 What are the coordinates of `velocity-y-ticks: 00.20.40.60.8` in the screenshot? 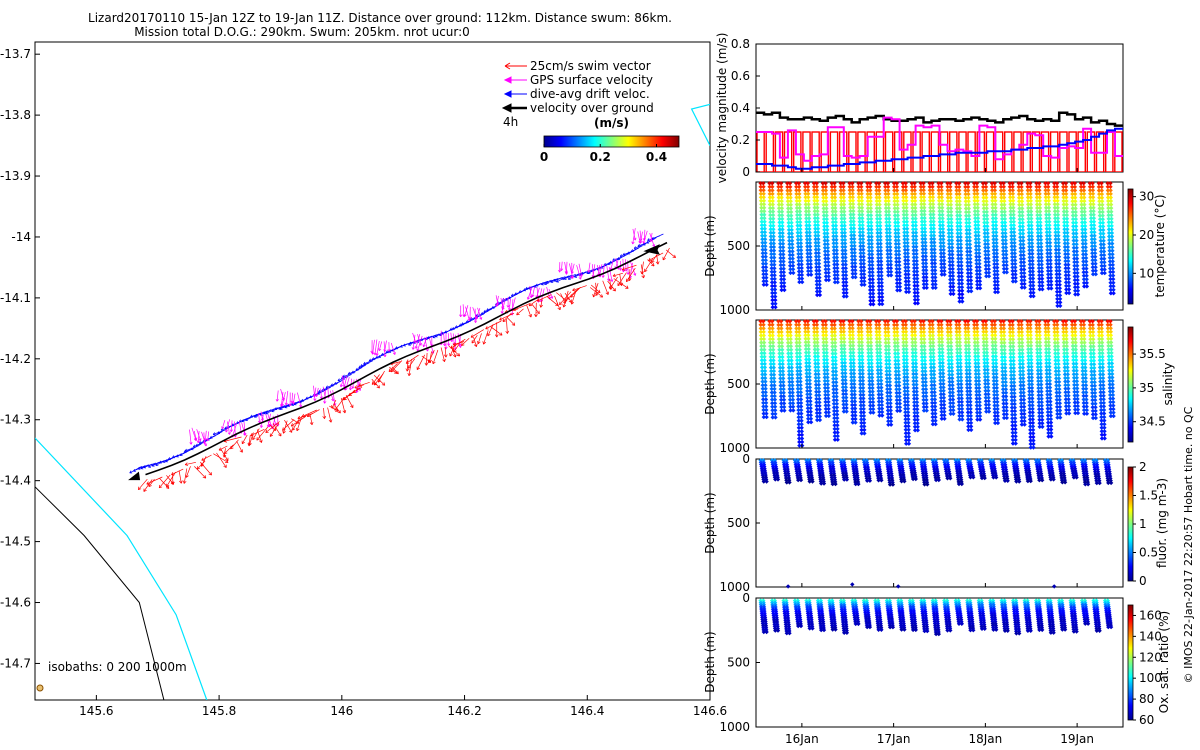 It's located at (745, 108).